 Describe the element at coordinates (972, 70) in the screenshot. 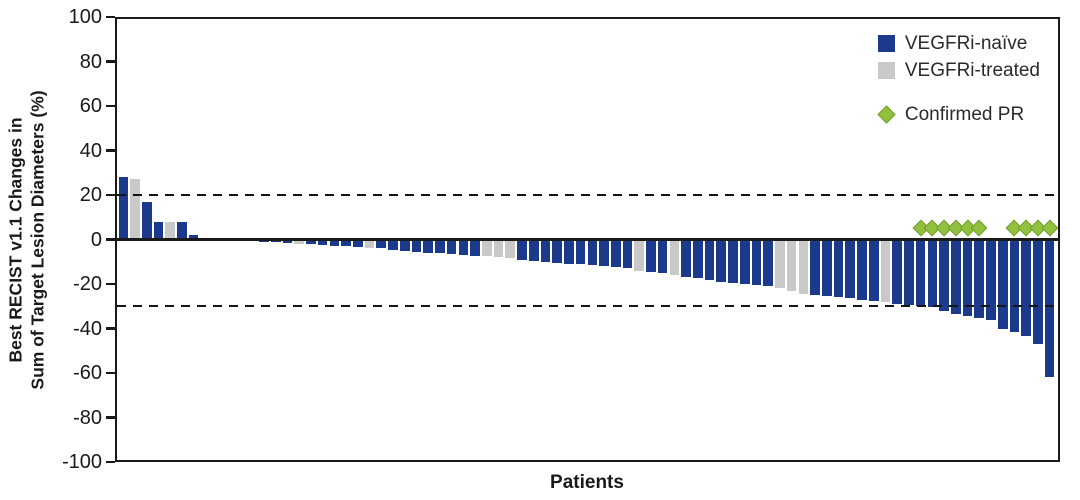

I see `legend-label-treated: VEGFRi-treated` at that location.